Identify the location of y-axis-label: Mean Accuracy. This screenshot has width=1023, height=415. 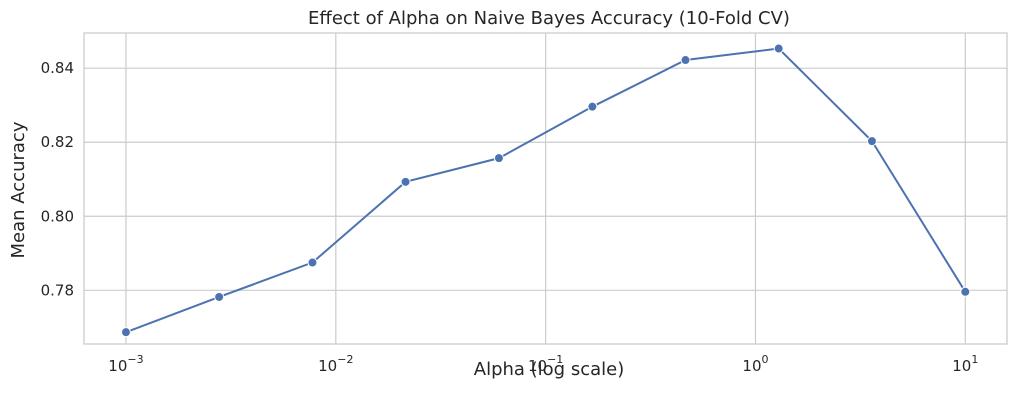
(18, 189).